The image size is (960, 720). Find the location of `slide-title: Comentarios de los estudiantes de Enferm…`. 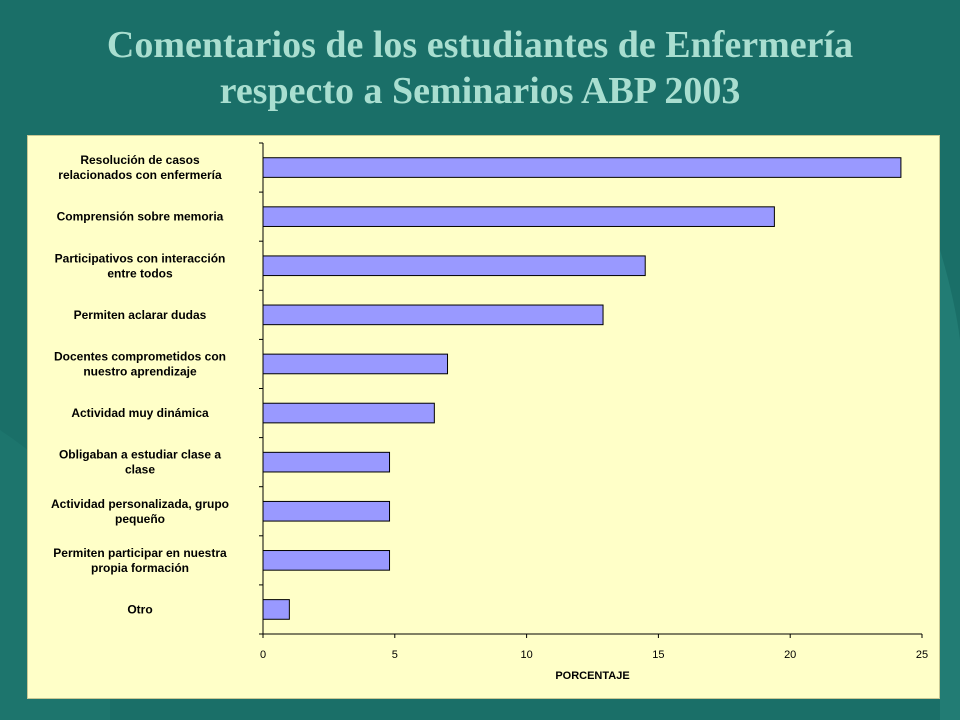

slide-title: Comentarios de los estudiantes de Enferm… is located at coordinates (480, 68).